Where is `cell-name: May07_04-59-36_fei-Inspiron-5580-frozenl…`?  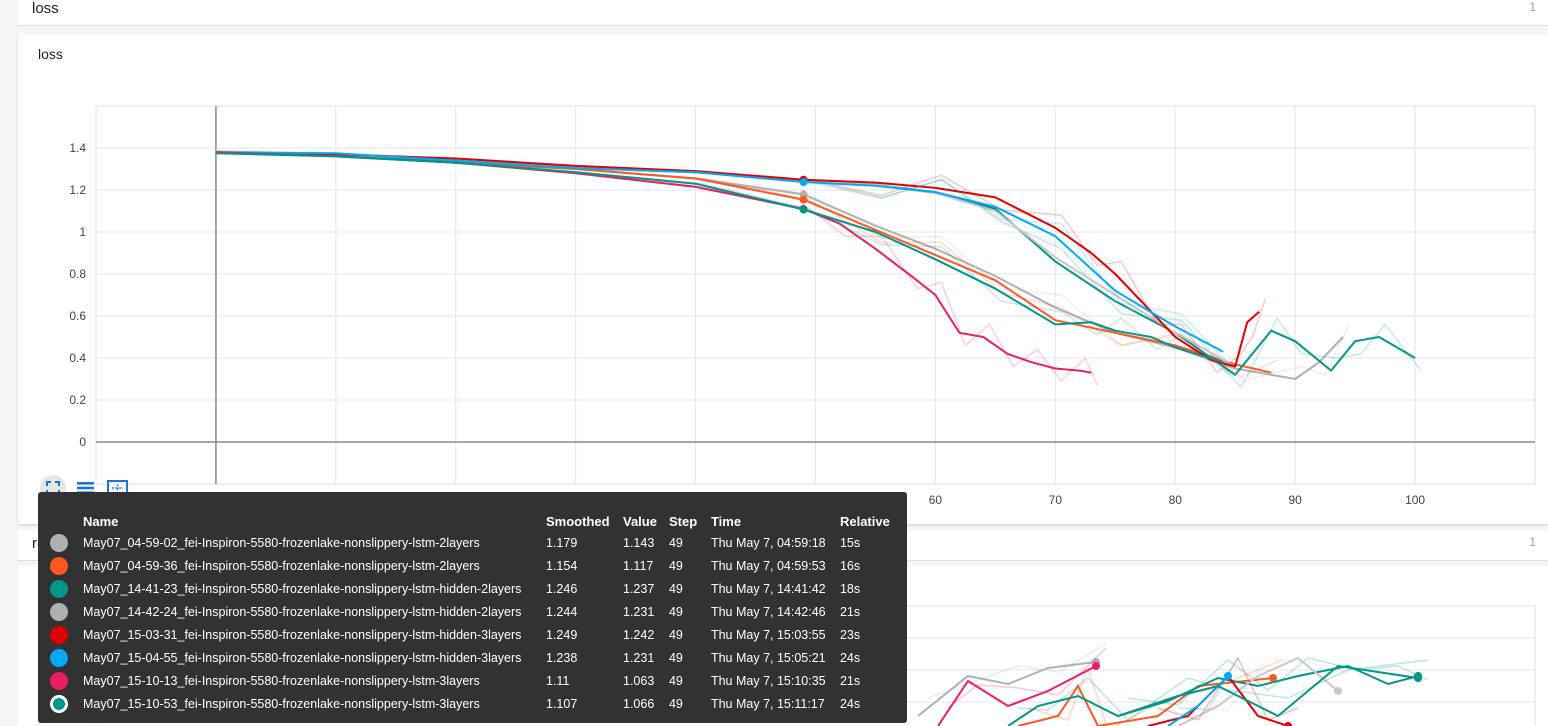
cell-name: May07_04-59-36_fei-Inspiron-5580-frozenl… is located at coordinates (281, 565).